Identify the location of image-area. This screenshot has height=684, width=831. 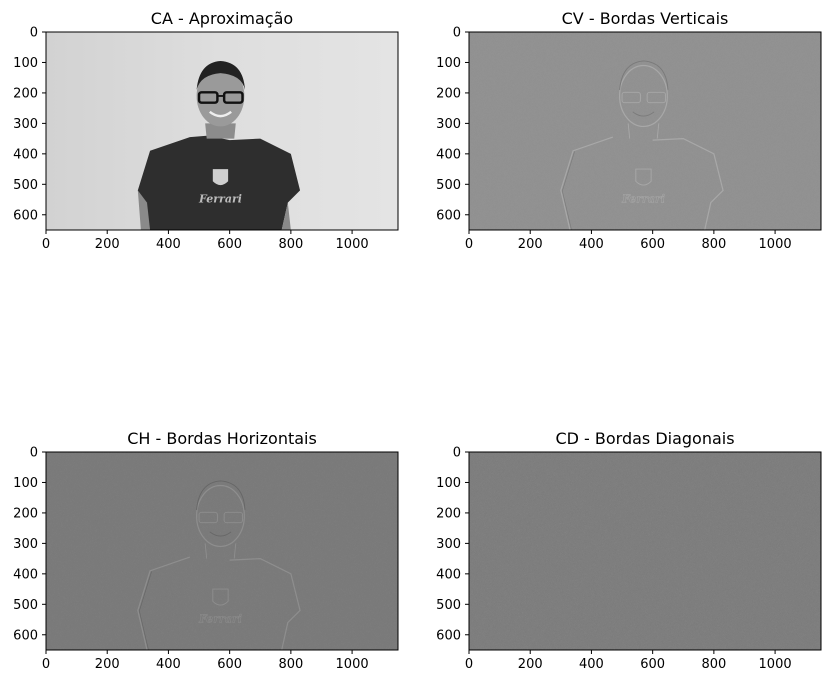
(645, 551).